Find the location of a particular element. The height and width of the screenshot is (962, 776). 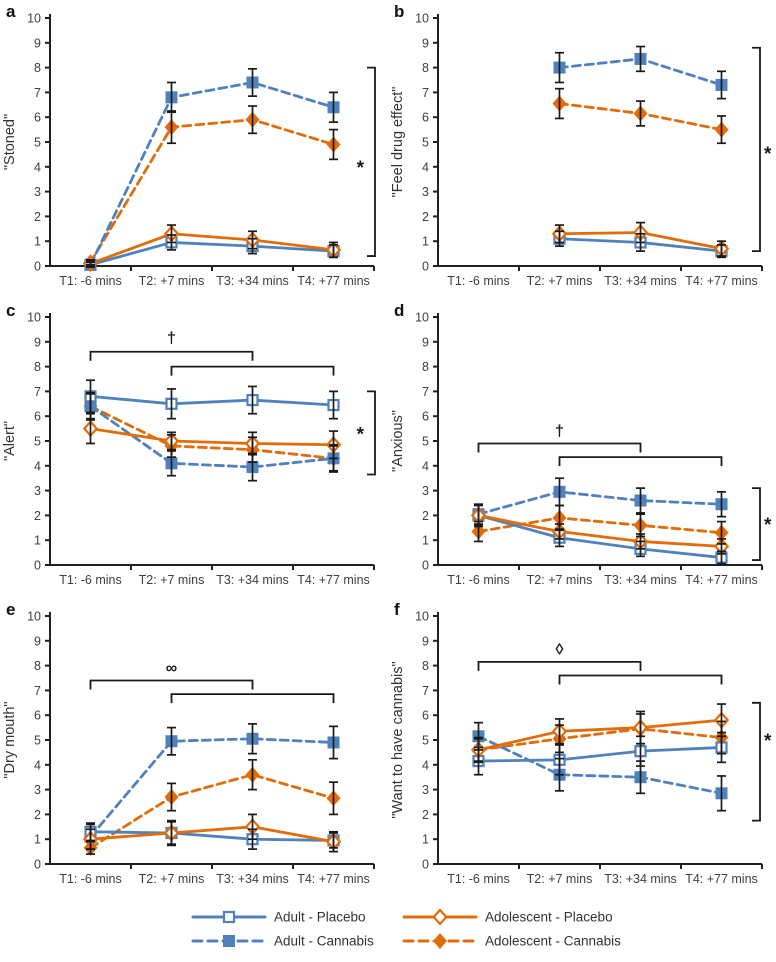

error-bars is located at coordinates (640, 152).